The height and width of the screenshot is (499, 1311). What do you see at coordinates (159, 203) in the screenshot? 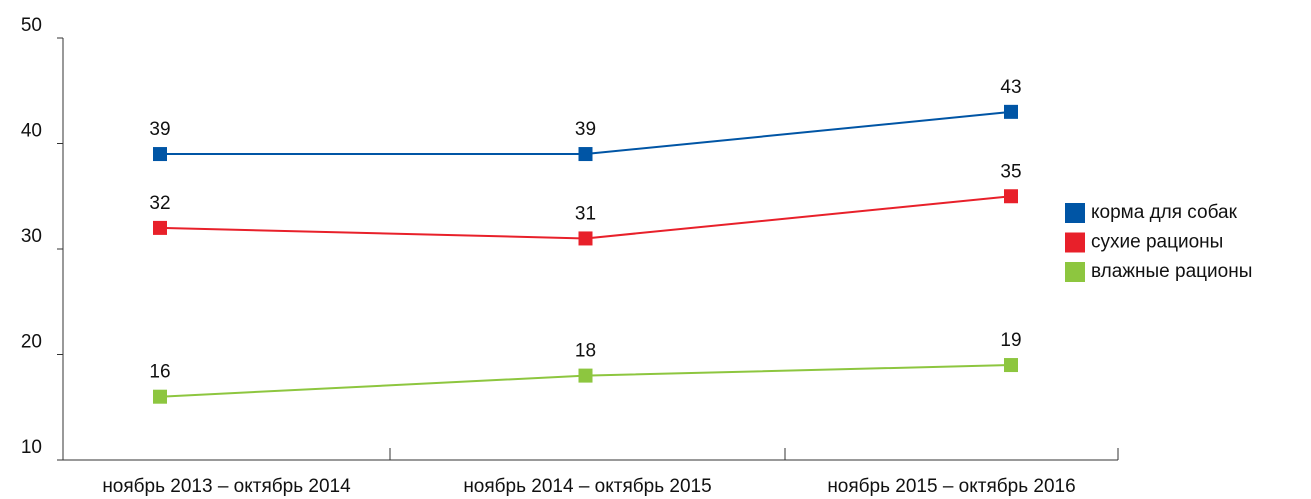
I see `data-label: 32` at bounding box center [159, 203].